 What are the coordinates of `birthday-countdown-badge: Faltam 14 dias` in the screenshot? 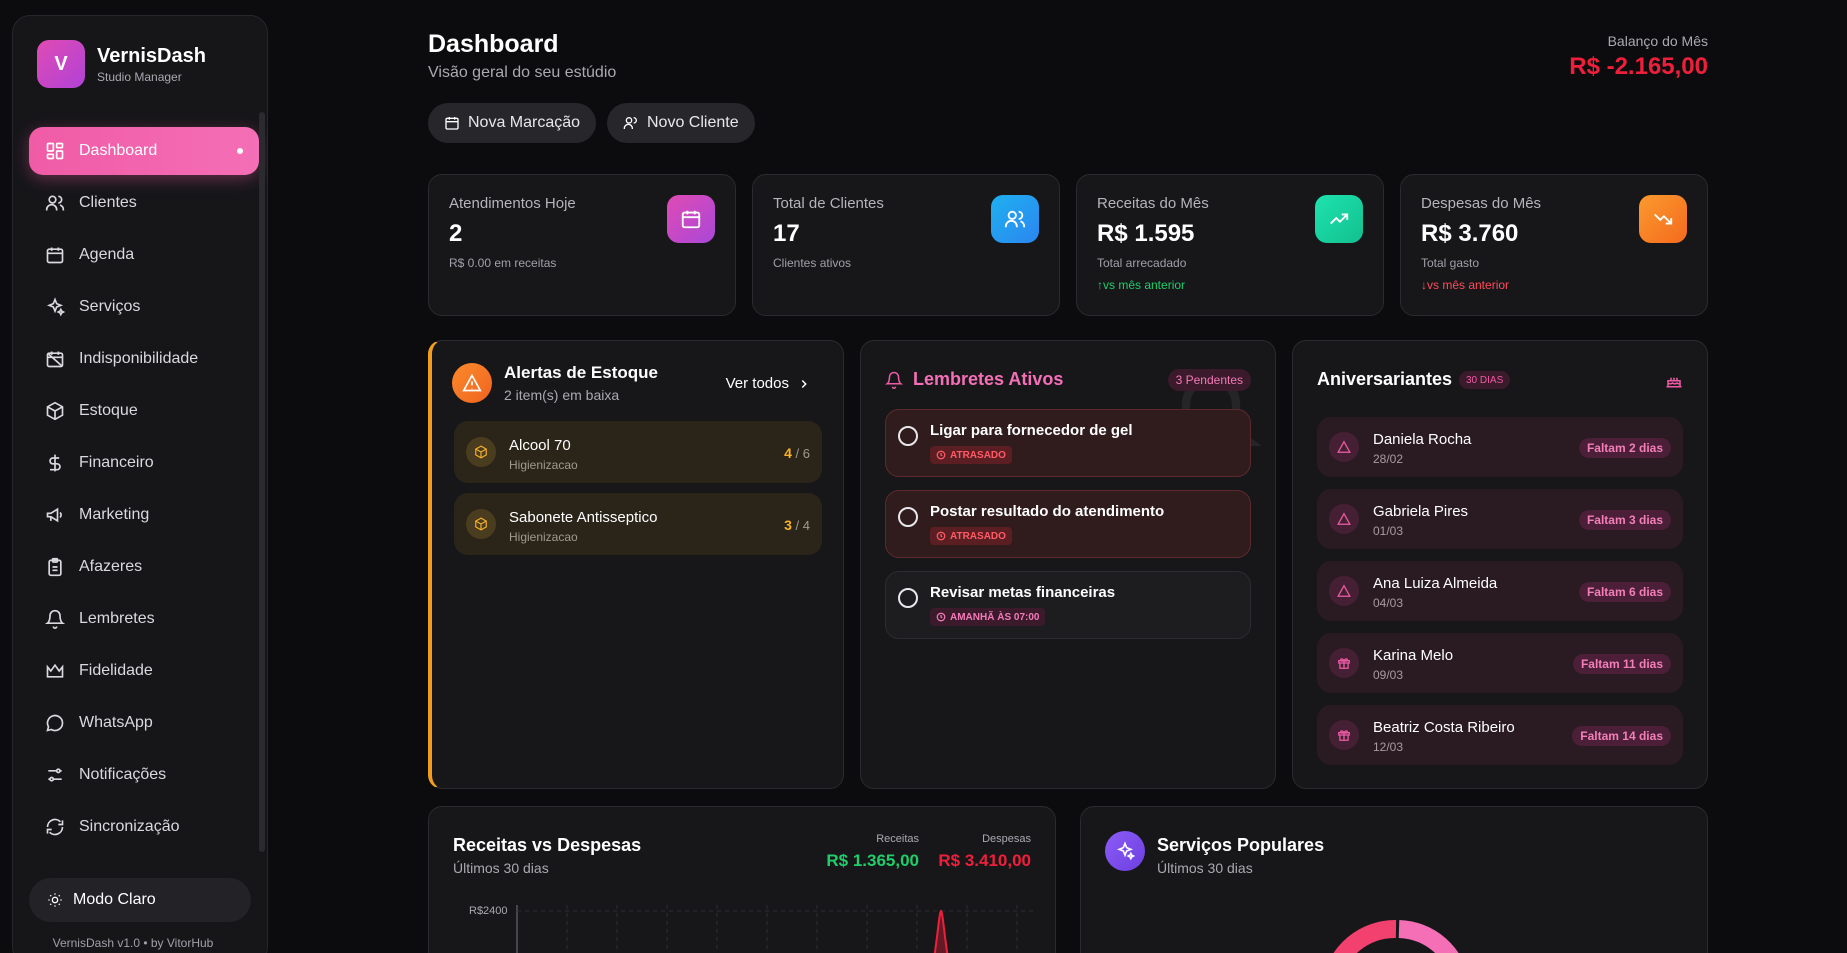 It's located at (1621, 736).